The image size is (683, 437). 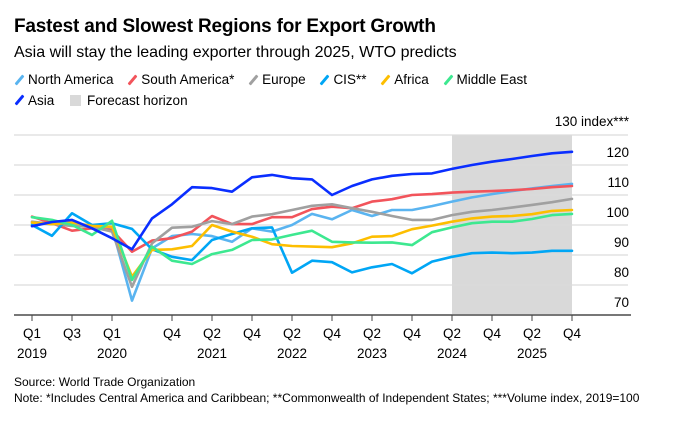 I want to click on legend-item-north-america: North America, so click(x=64, y=79).